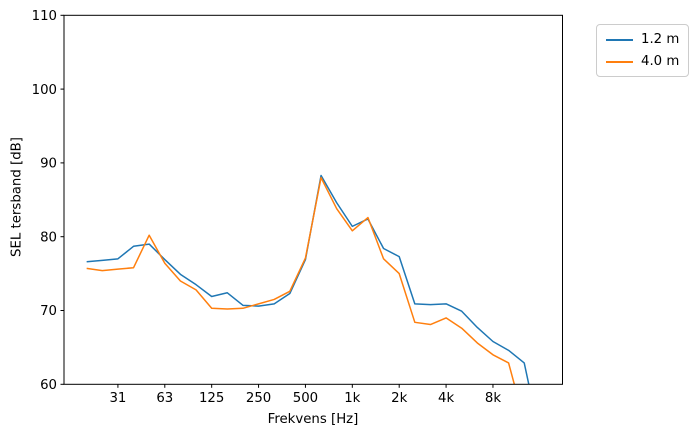 Image resolution: width=693 pixels, height=438 pixels. I want to click on x-tick-label: 4k, so click(446, 398).